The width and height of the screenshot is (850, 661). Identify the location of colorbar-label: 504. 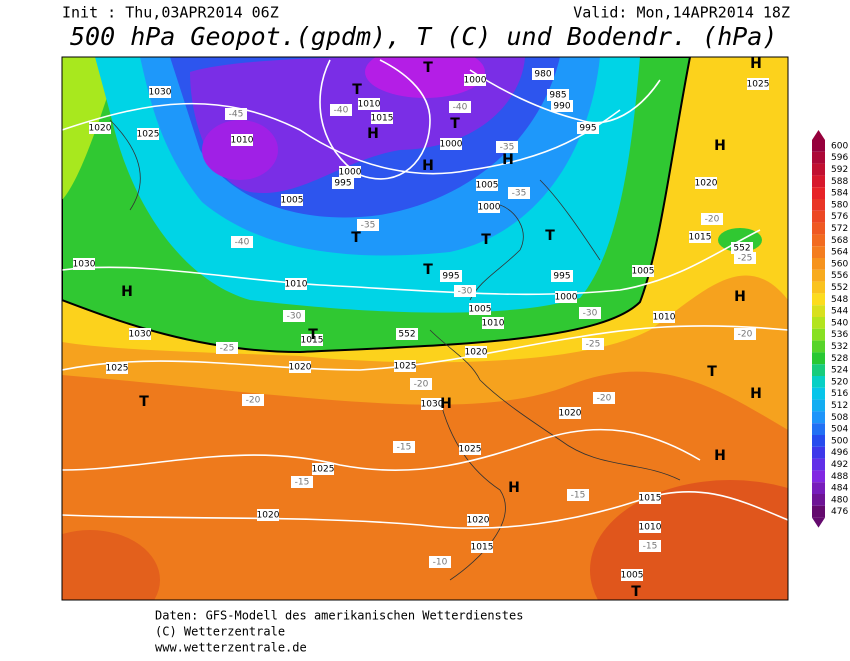
(839, 430).